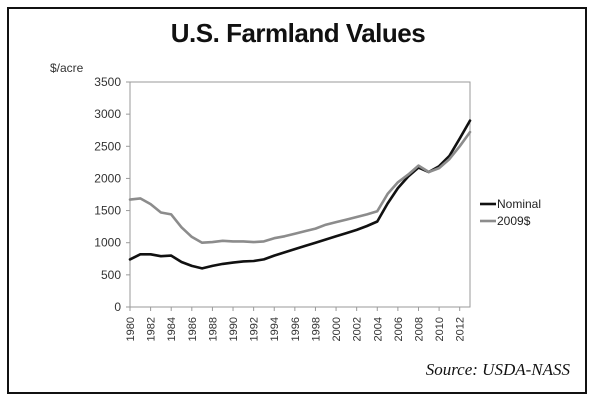 Image resolution: width=596 pixels, height=403 pixels. I want to click on y-axis-unit-label: $/acre, so click(67, 68).